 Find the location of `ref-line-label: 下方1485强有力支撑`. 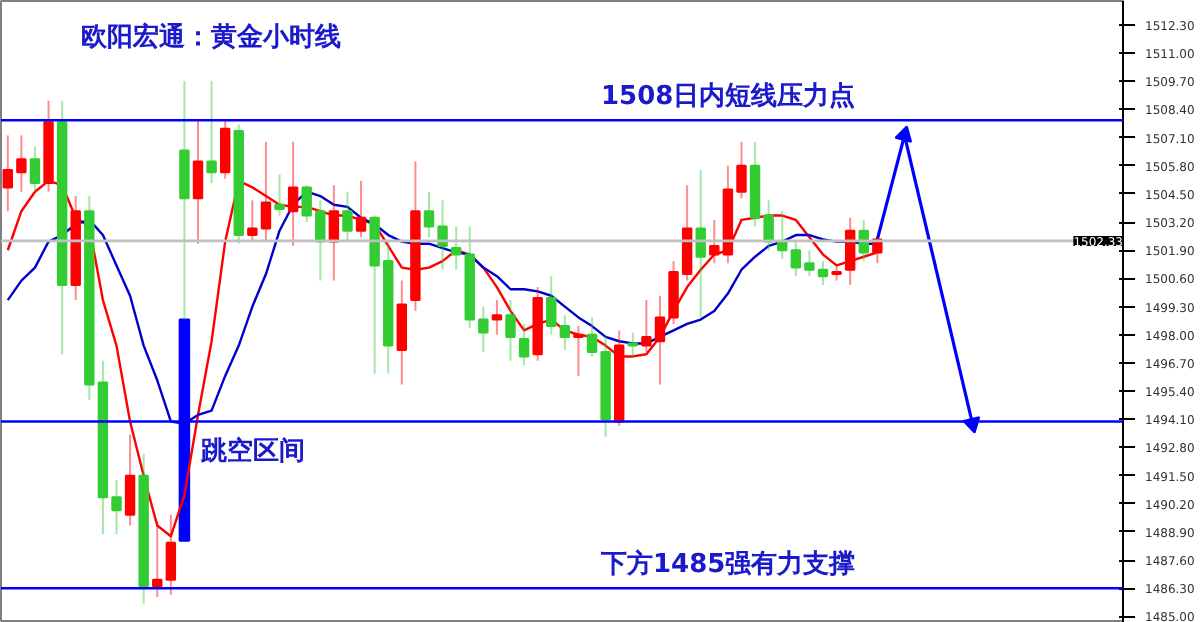

ref-line-label: 下方1485强有力支撑 is located at coordinates (727, 564).